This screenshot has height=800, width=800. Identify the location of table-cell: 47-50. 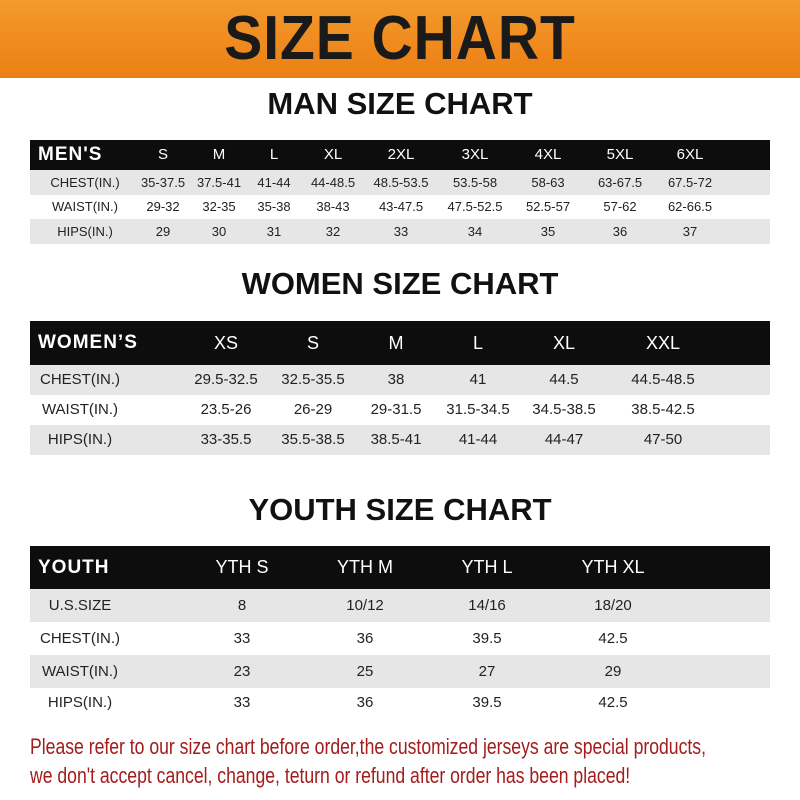
(663, 439).